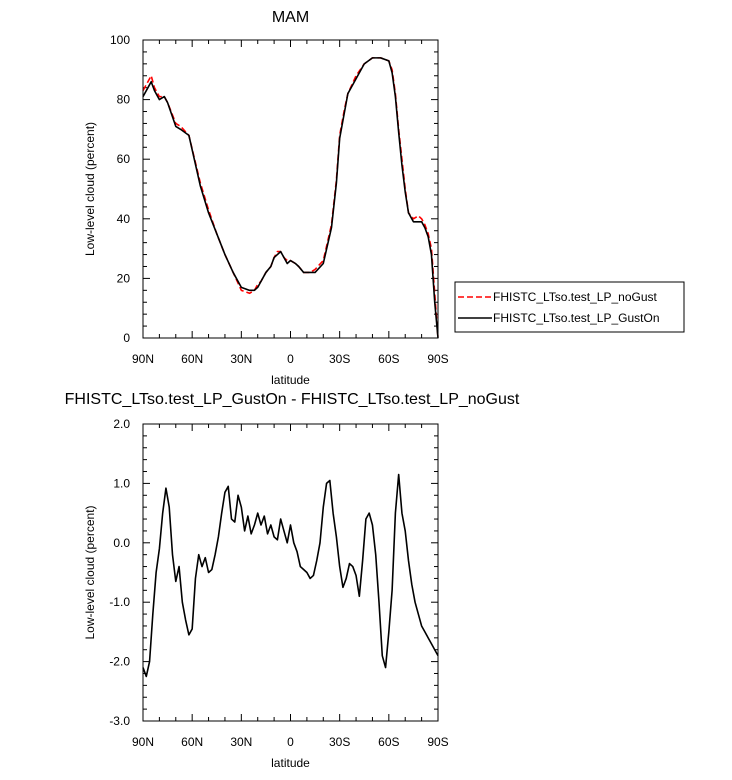 The height and width of the screenshot is (780, 732). I want to click on legend-box, so click(569, 307).